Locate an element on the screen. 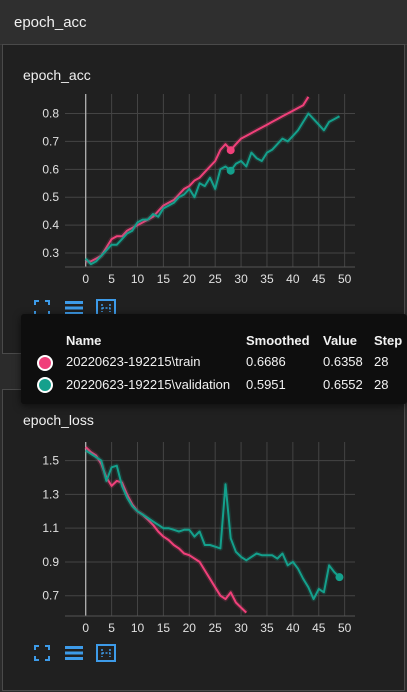 This screenshot has height=692, width=407. chart-title: epoch_loss is located at coordinates (58, 420).